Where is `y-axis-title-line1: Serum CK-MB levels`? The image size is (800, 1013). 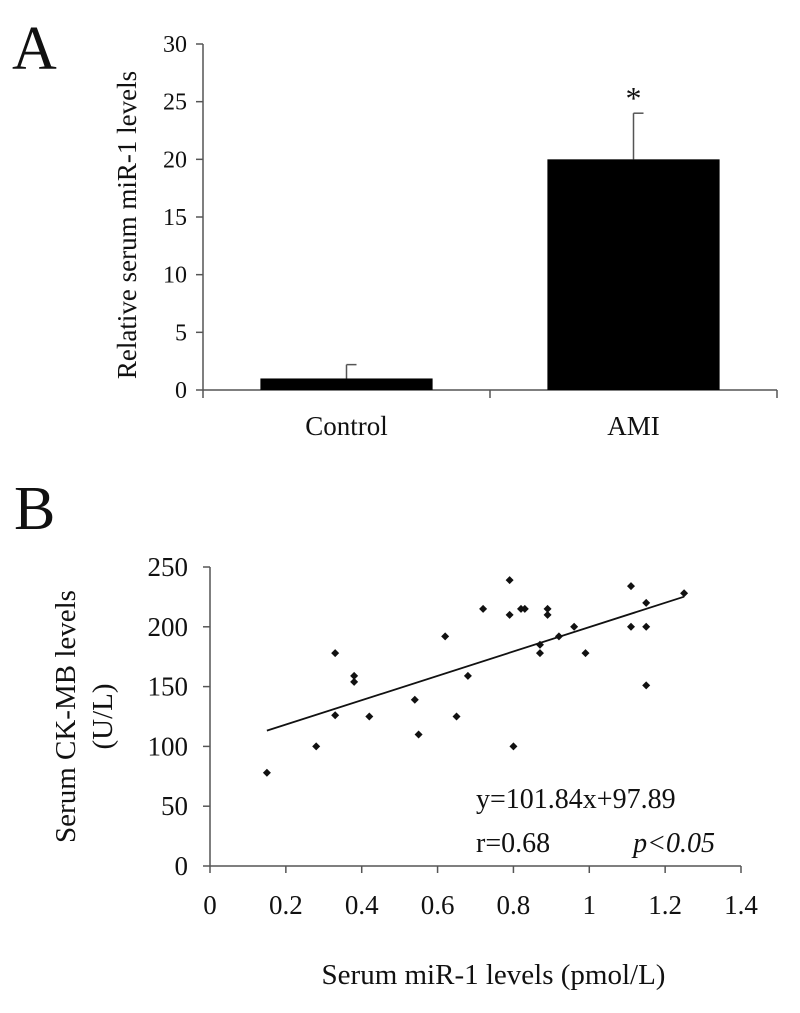
y-axis-title-line1: Serum CK-MB levels is located at coordinates (66, 716).